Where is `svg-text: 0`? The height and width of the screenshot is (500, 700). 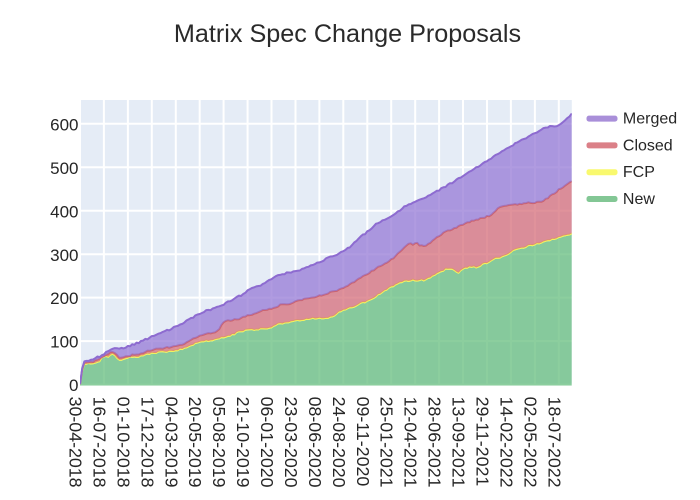 svg-text: 0 is located at coordinates (73, 385).